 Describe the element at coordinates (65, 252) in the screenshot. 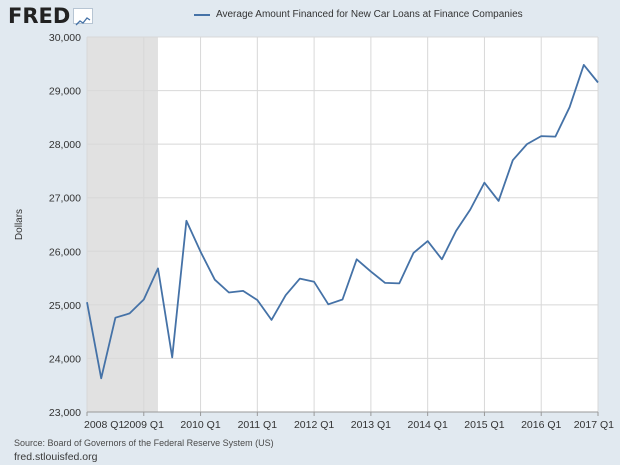

I see `y-tick-label: 26,000` at that location.